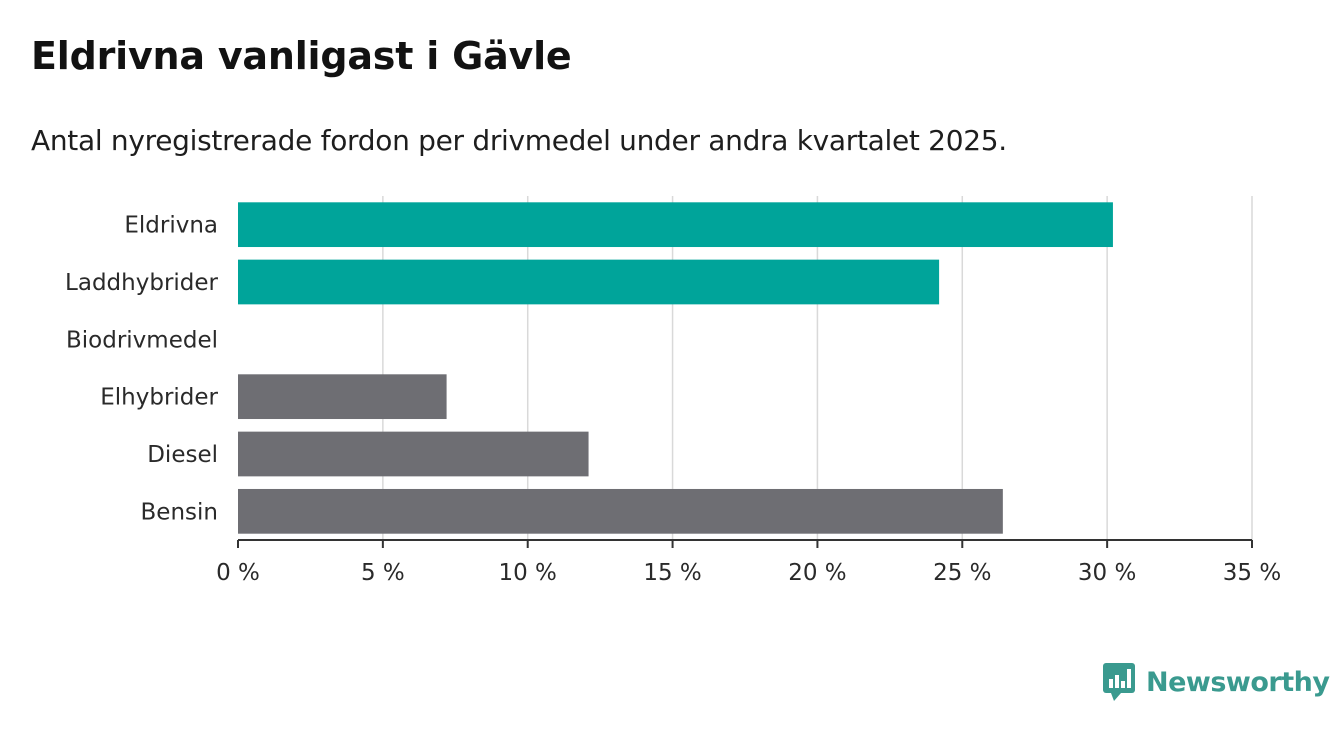  I want to click on x-tick-label: 10 %, so click(527, 573).